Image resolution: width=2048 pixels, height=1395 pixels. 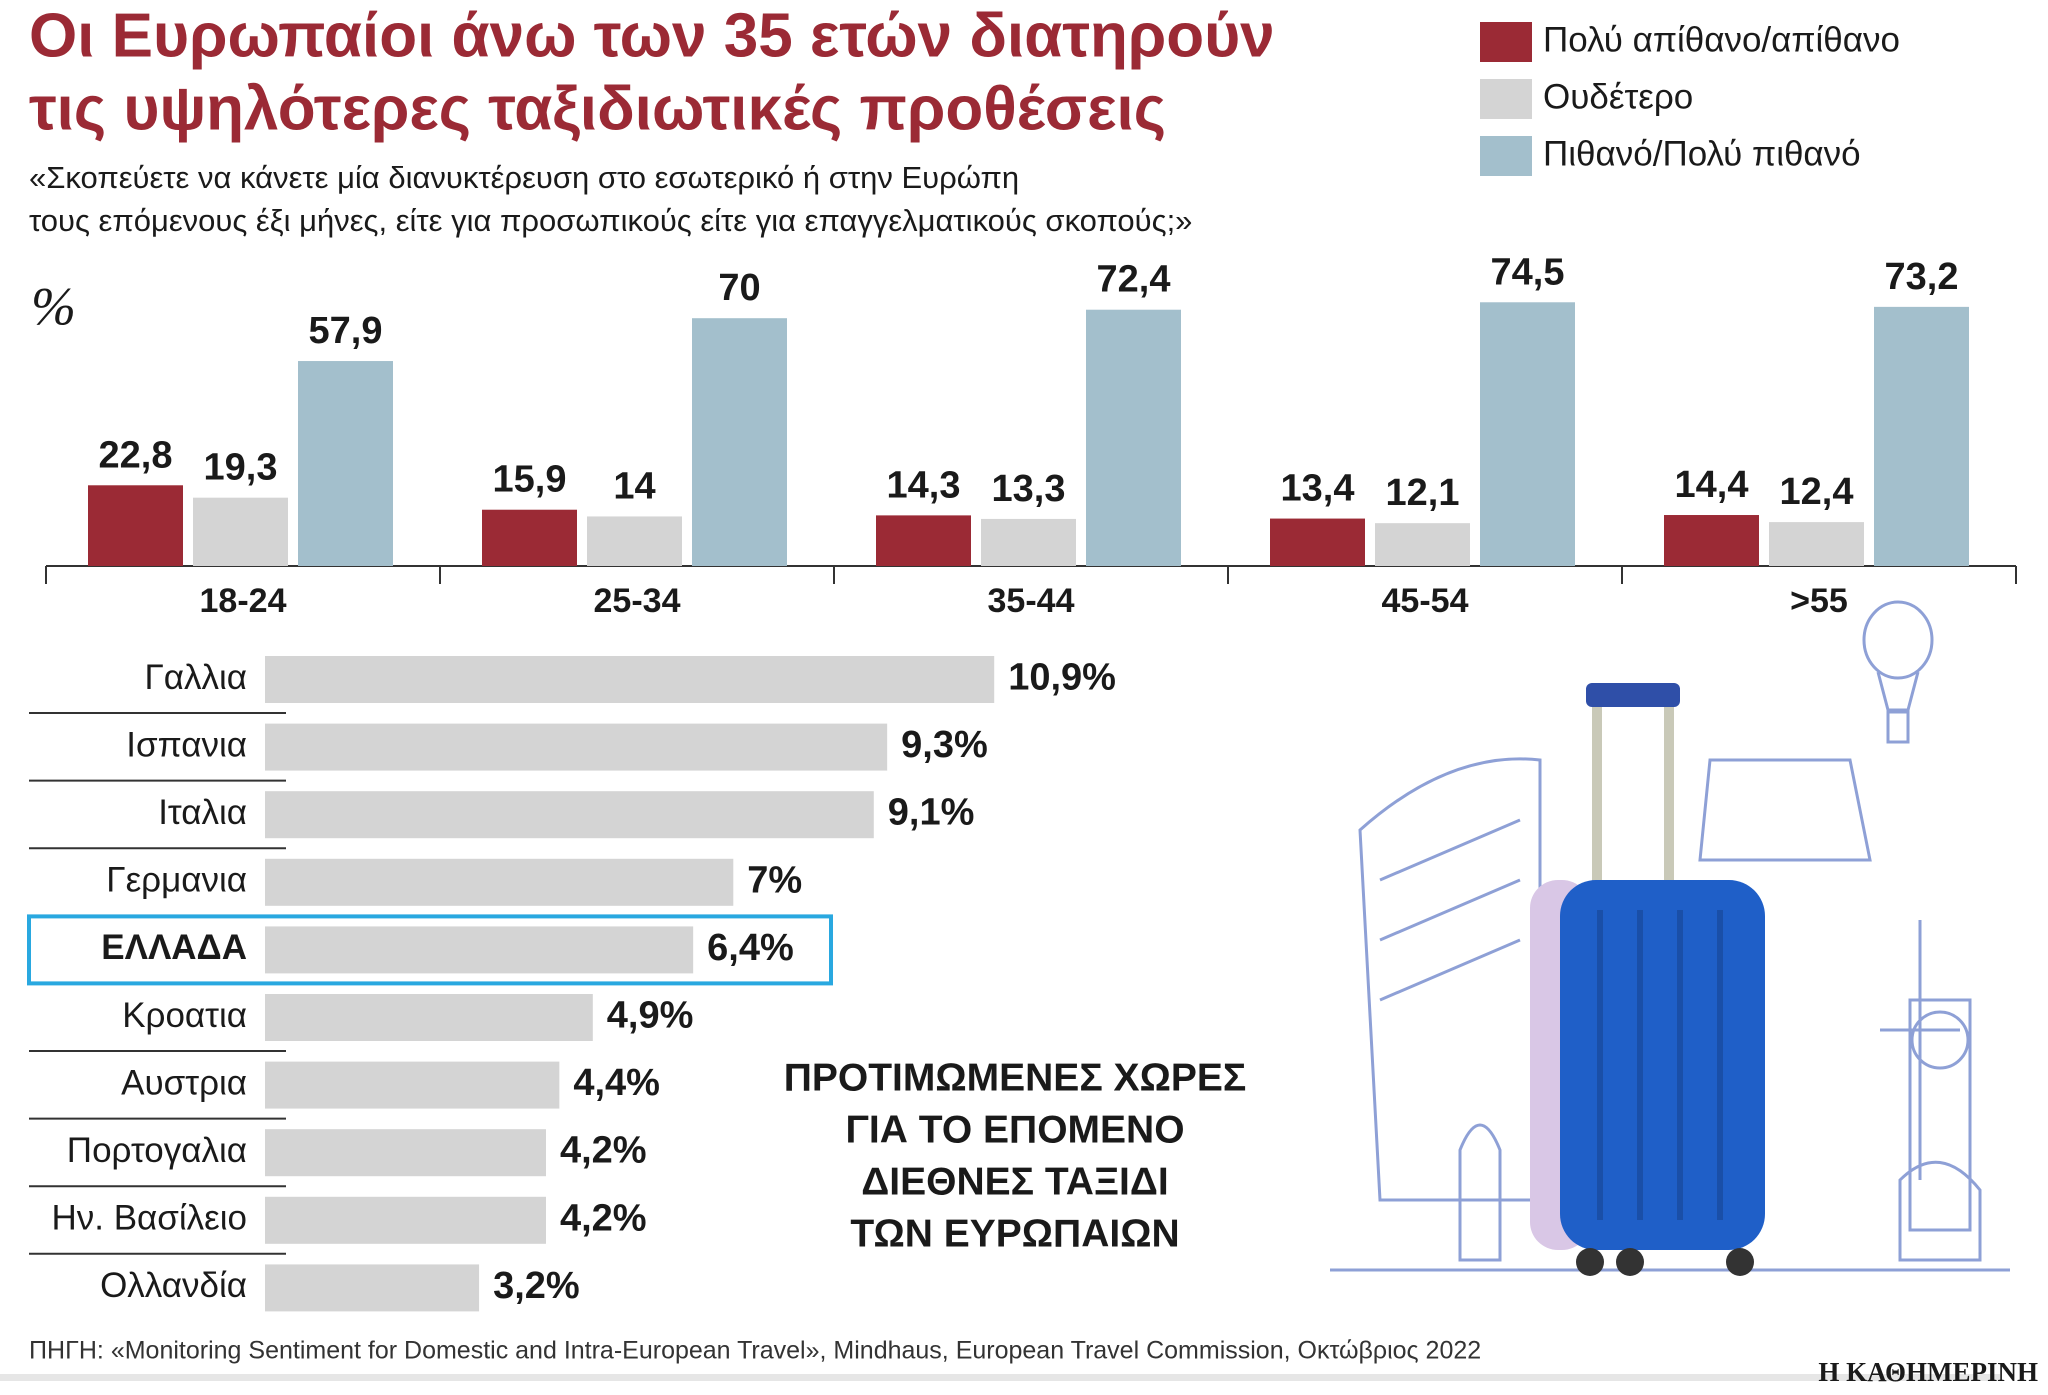 What do you see at coordinates (1721, 39) in the screenshot?
I see `legend-label: Πολύ απίθανο/απίθανο` at bounding box center [1721, 39].